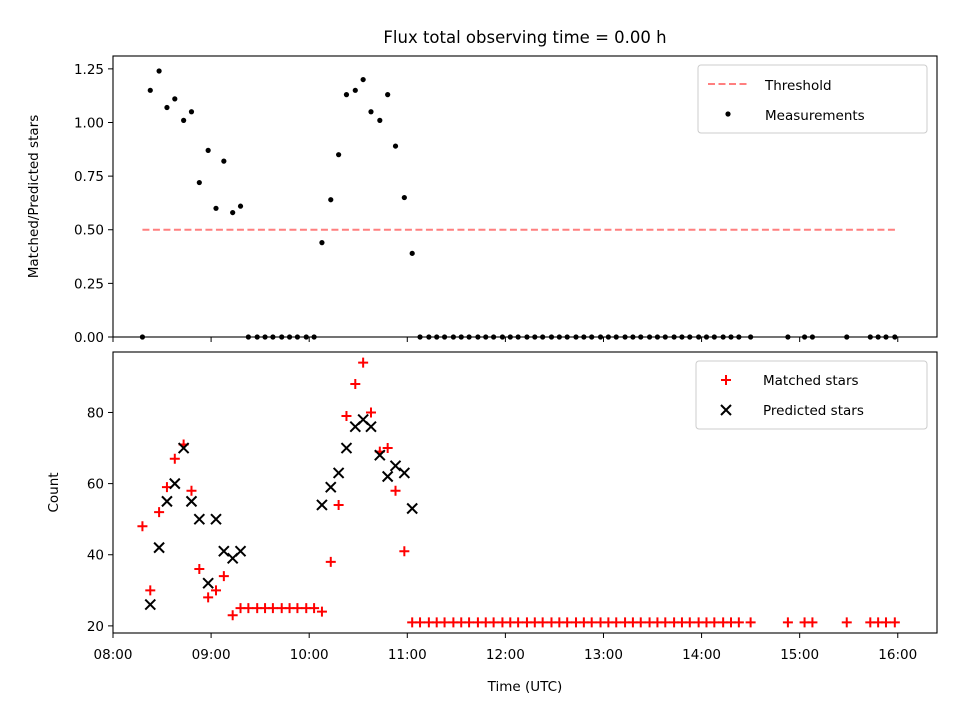 This screenshot has height=720, width=960. I want to click on x-tick-label: 13:00, so click(603, 655).